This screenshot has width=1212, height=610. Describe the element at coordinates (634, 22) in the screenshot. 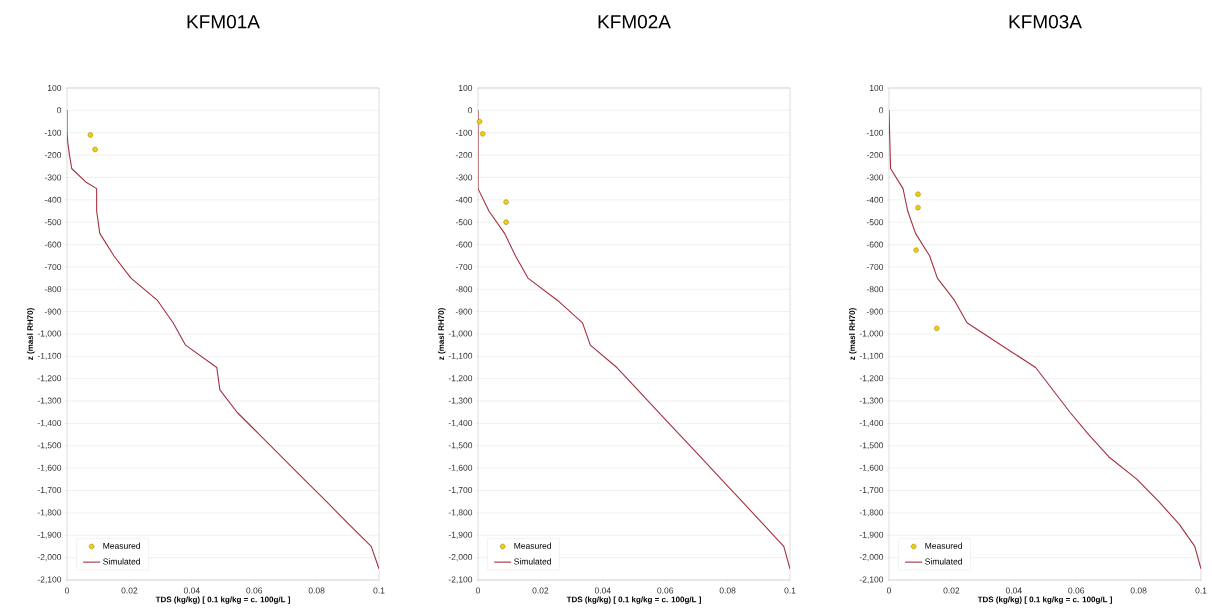

I see `chart-title: KFM02A` at that location.